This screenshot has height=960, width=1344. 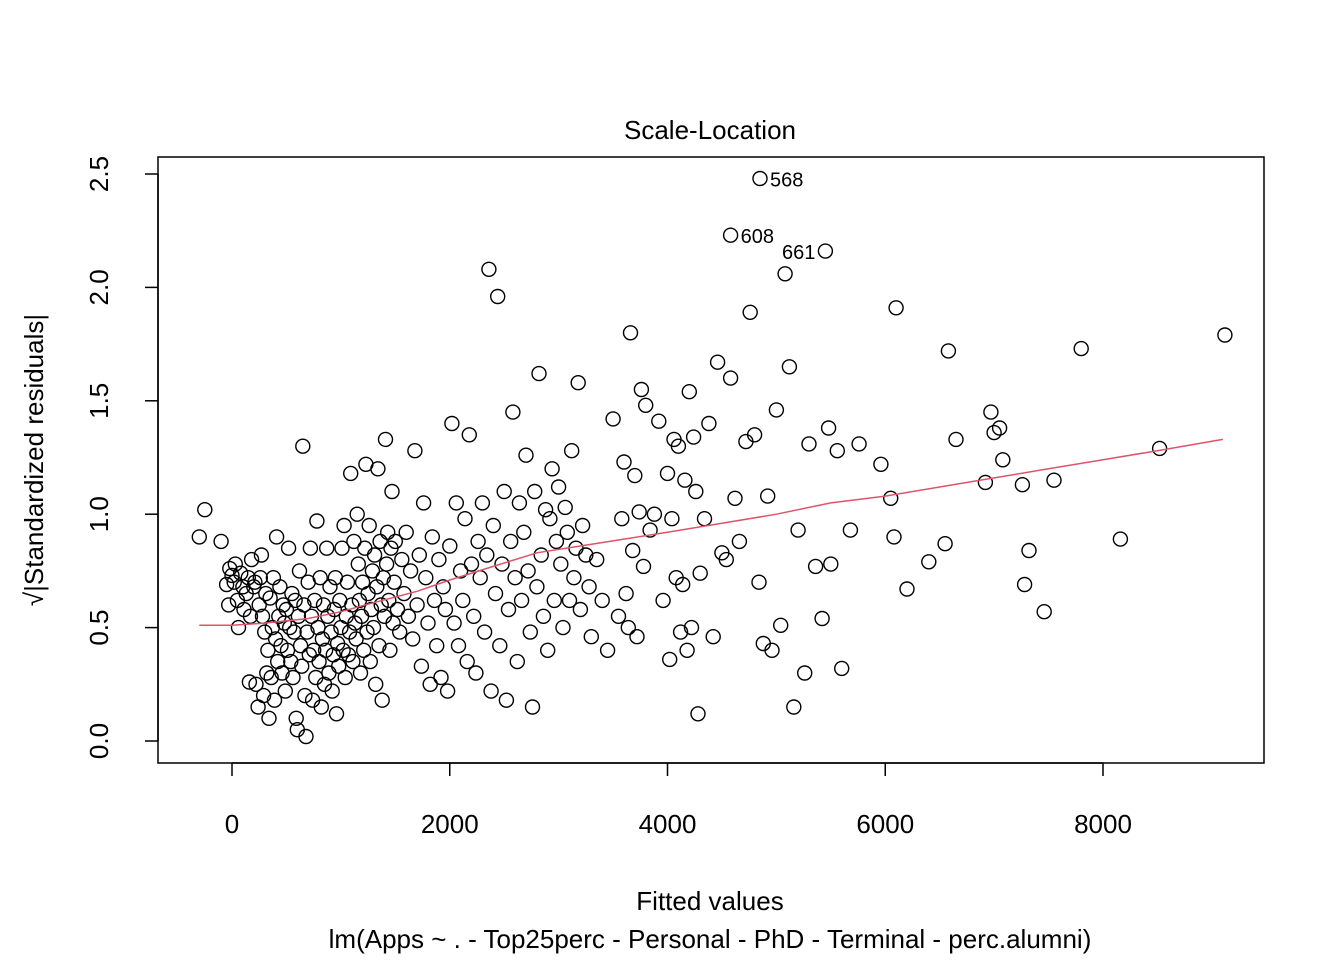 What do you see at coordinates (709, 901) in the screenshot?
I see `x-axis-label: Fitted values` at bounding box center [709, 901].